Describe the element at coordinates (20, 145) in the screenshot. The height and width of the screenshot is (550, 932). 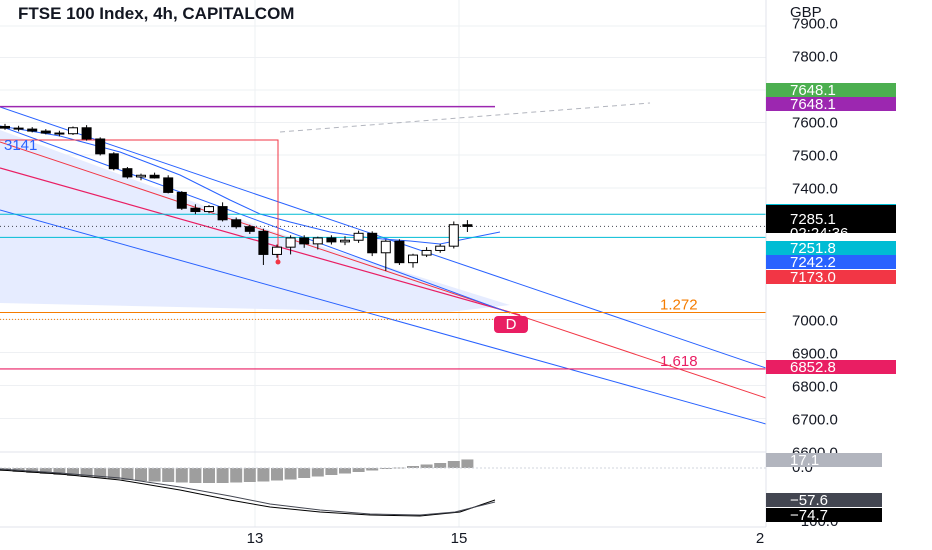
I see `partial-left-label: 3141` at that location.